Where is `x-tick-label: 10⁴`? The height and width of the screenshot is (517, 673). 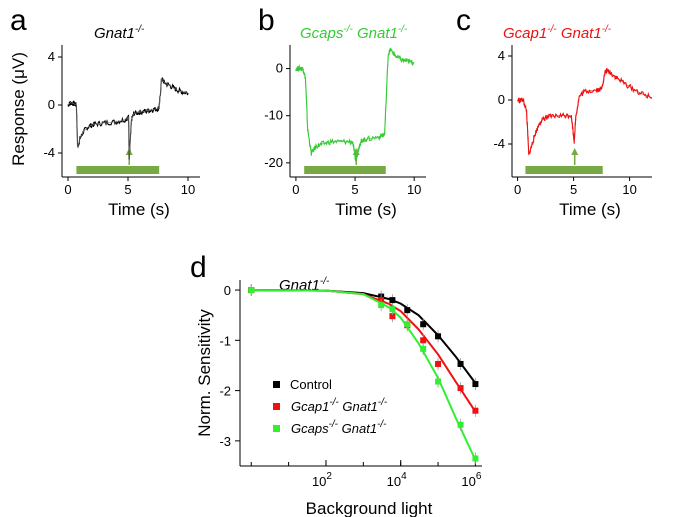
x-tick-label: 10⁴ is located at coordinates (397, 480).